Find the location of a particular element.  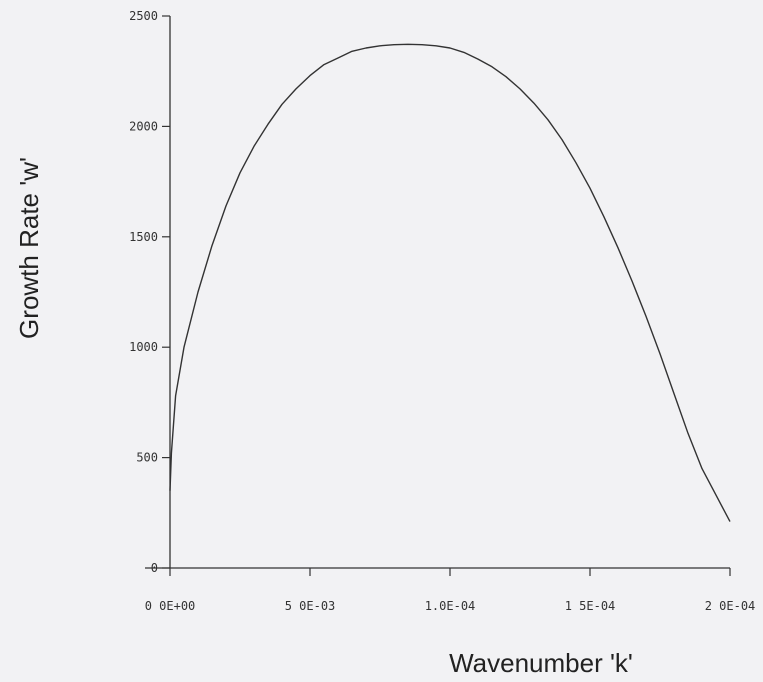

y-tick-label: 2500 is located at coordinates (143, 16).